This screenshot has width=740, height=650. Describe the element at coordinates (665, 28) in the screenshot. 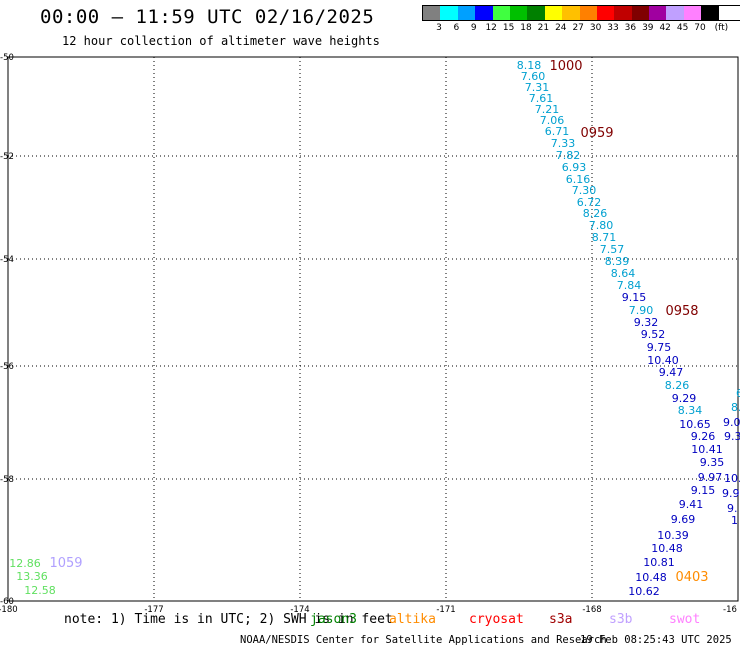

I see `legend-tick: 42` at that location.